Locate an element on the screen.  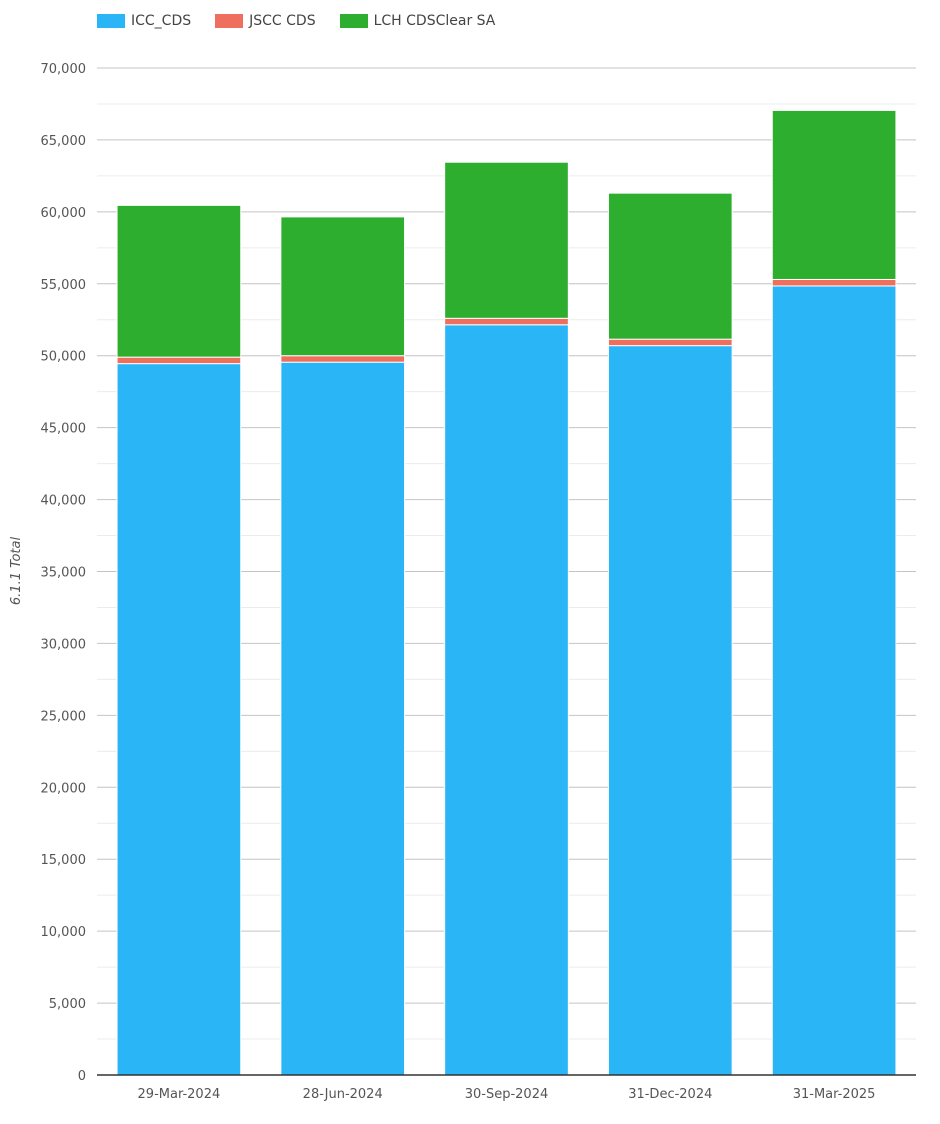
y-tick-label: 70,000 is located at coordinates (64, 69).